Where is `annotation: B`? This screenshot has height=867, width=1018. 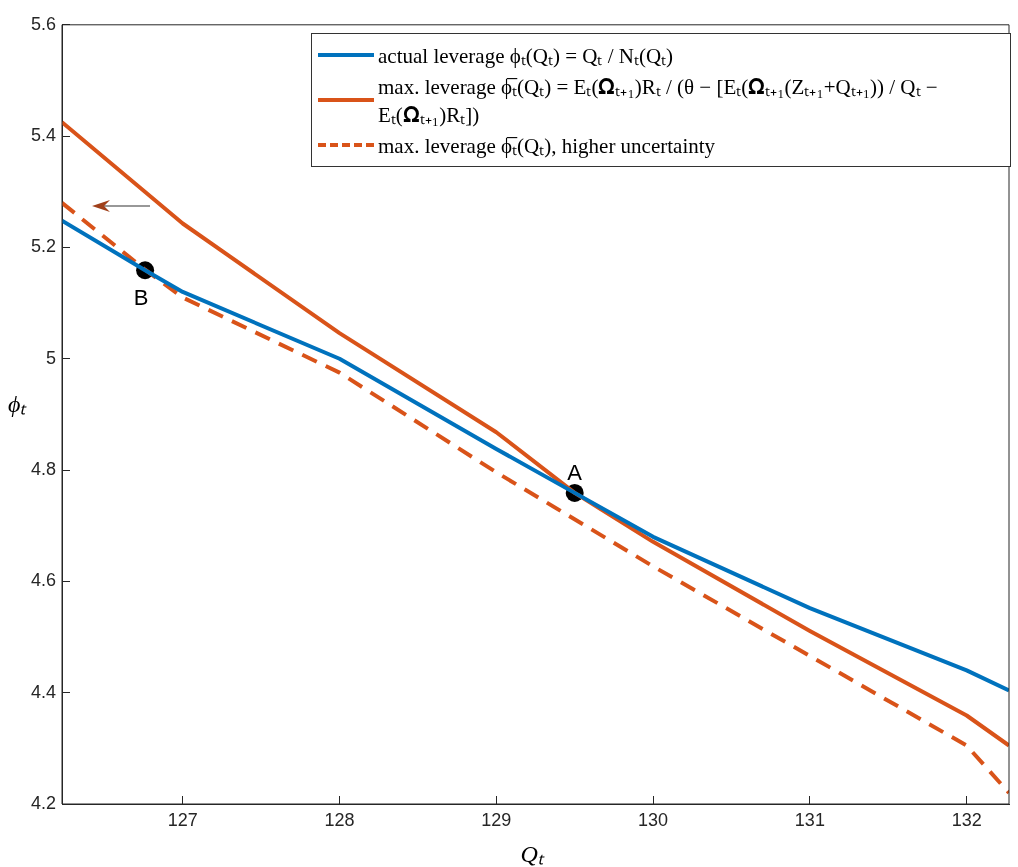
annotation: B is located at coordinates (141, 298).